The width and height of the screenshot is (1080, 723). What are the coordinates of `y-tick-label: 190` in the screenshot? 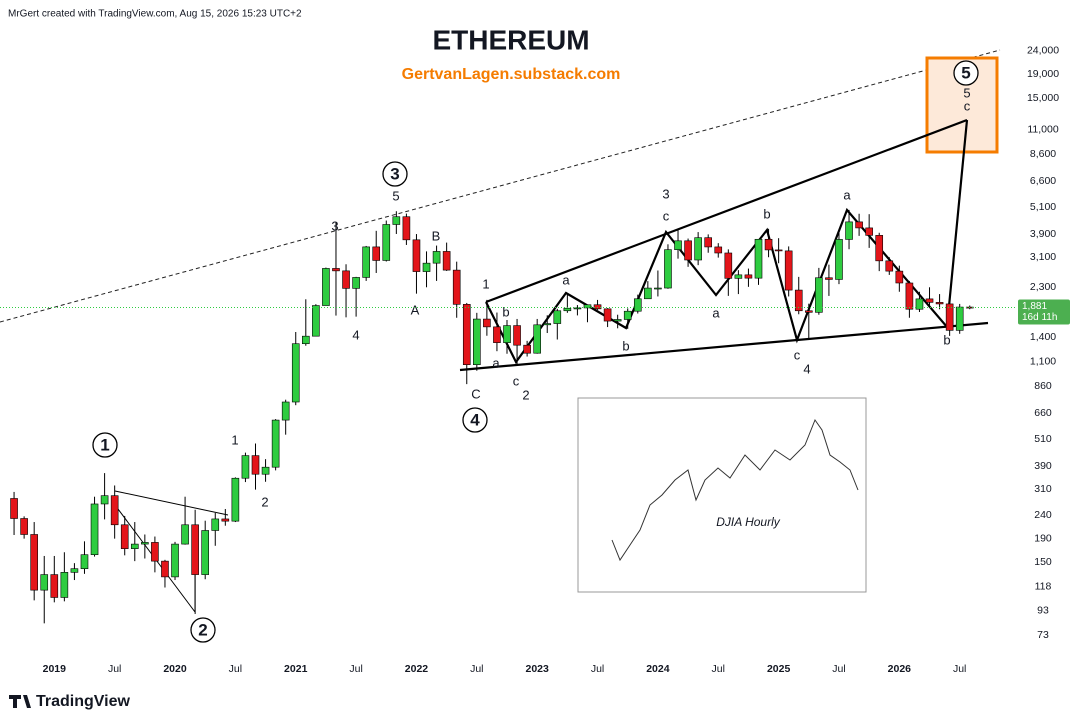 It's located at (1043, 538).